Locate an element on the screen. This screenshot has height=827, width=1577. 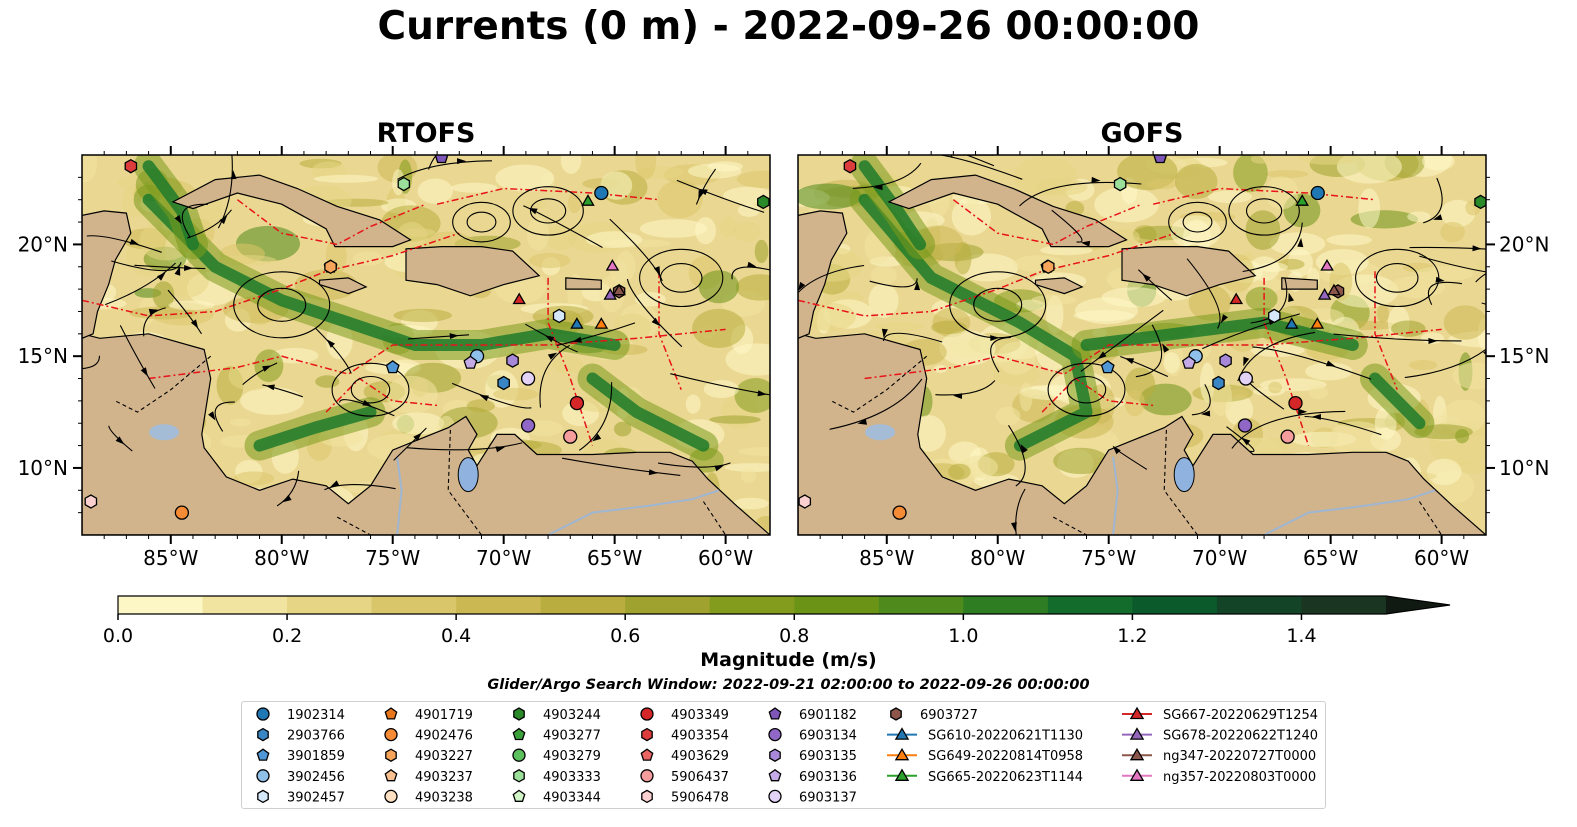
legend-label: 4903354 is located at coordinates (700, 736).